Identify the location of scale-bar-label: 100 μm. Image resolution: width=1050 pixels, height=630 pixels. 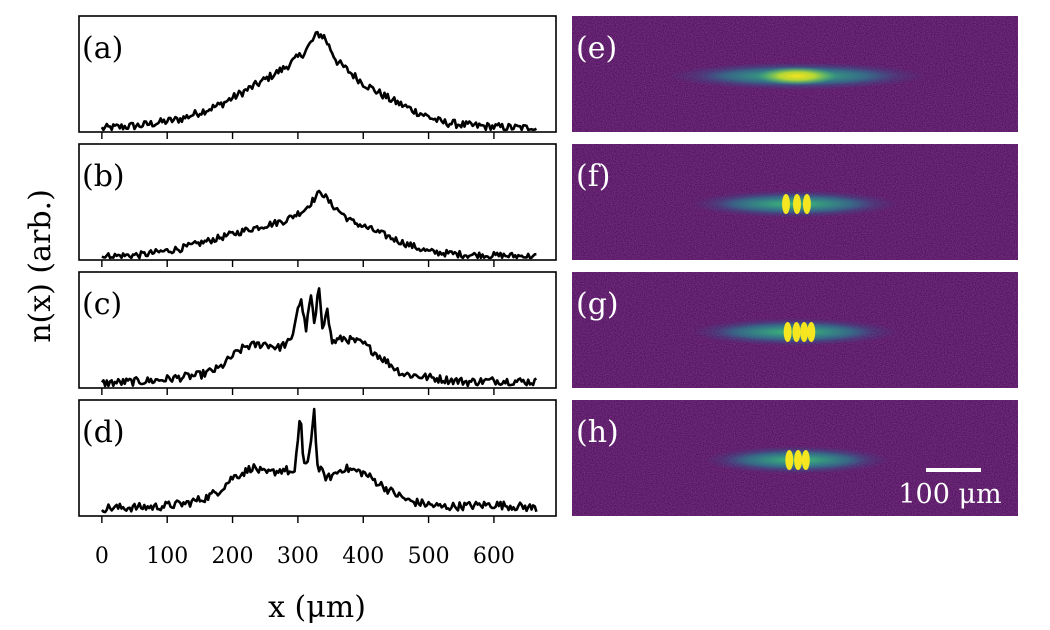
(949, 494).